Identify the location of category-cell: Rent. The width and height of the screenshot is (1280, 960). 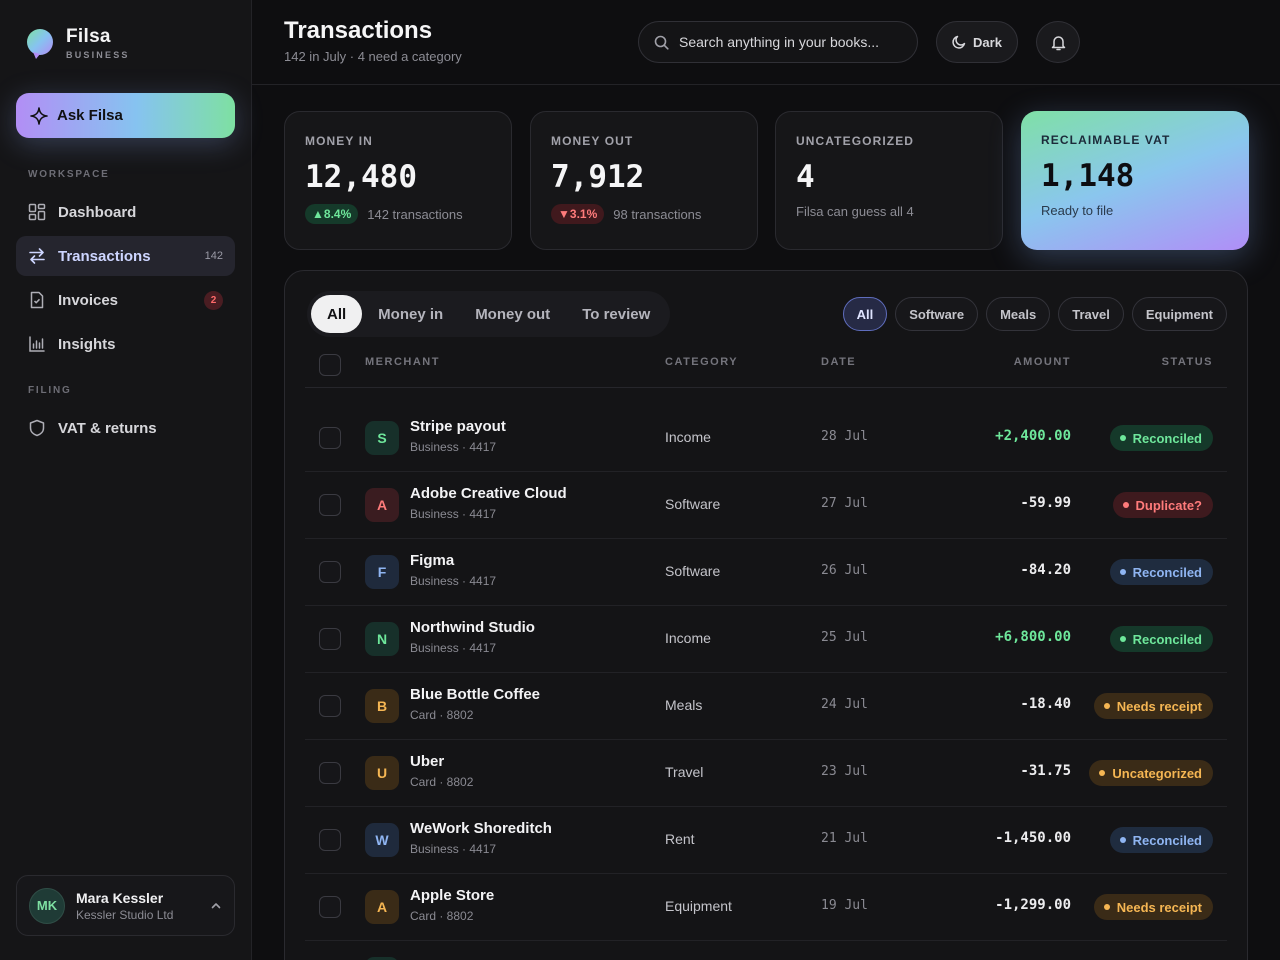
(680, 839).